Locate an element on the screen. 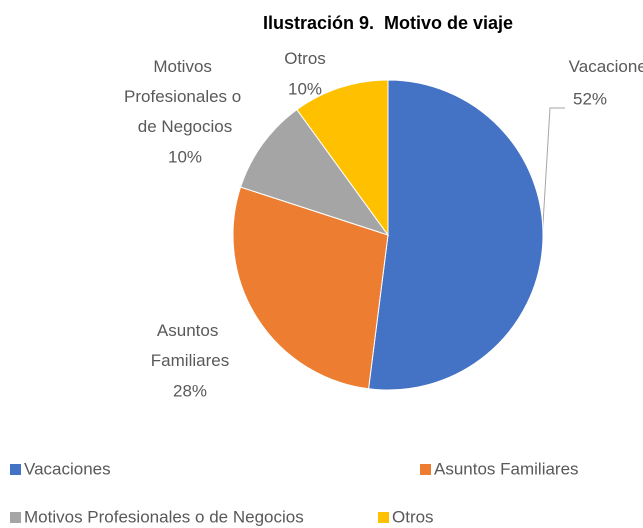  chart-title: Ilustración 9. Motivo de viaje is located at coordinates (388, 23).